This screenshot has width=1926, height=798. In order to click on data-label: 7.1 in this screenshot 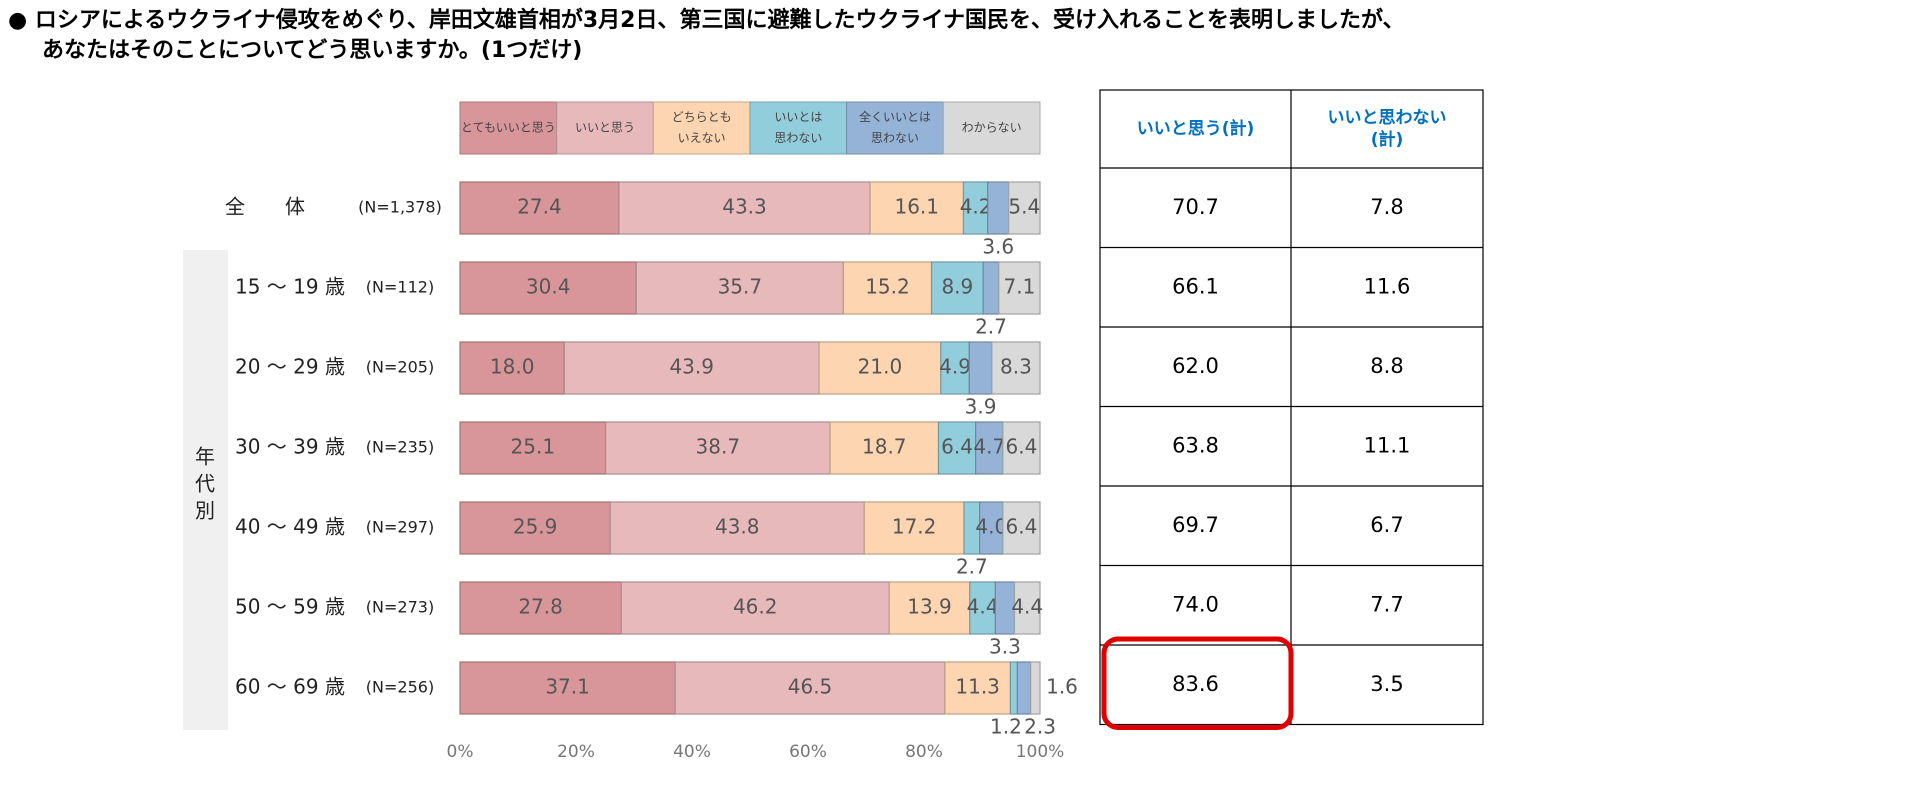, I will do `click(1020, 287)`.